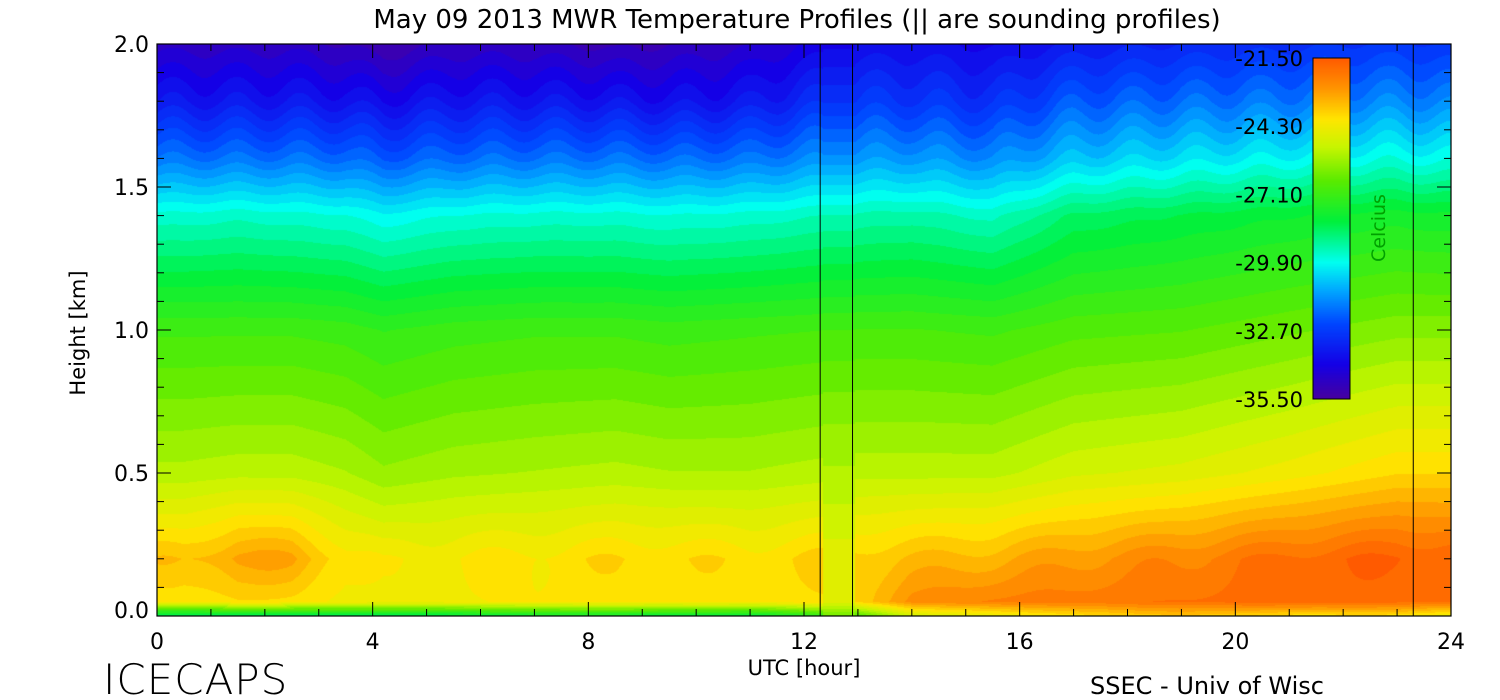  I want to click on x-tick-label: 24, so click(1451, 642).